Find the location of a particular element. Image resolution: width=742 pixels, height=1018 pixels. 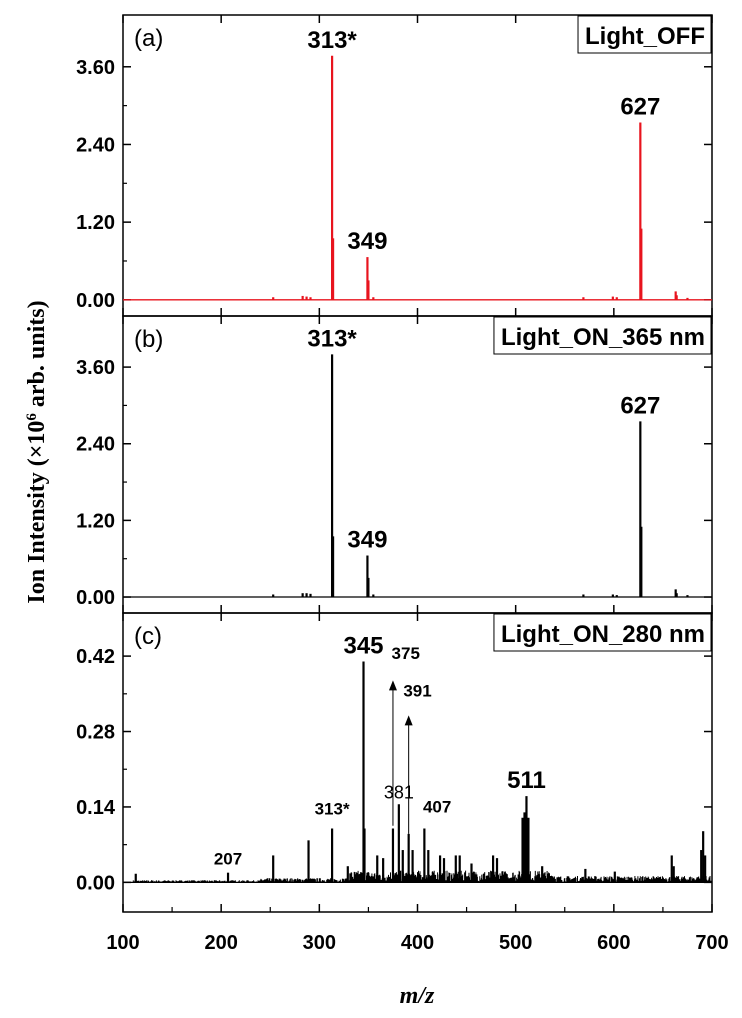

x-axis-title: m/z is located at coordinates (417, 996).